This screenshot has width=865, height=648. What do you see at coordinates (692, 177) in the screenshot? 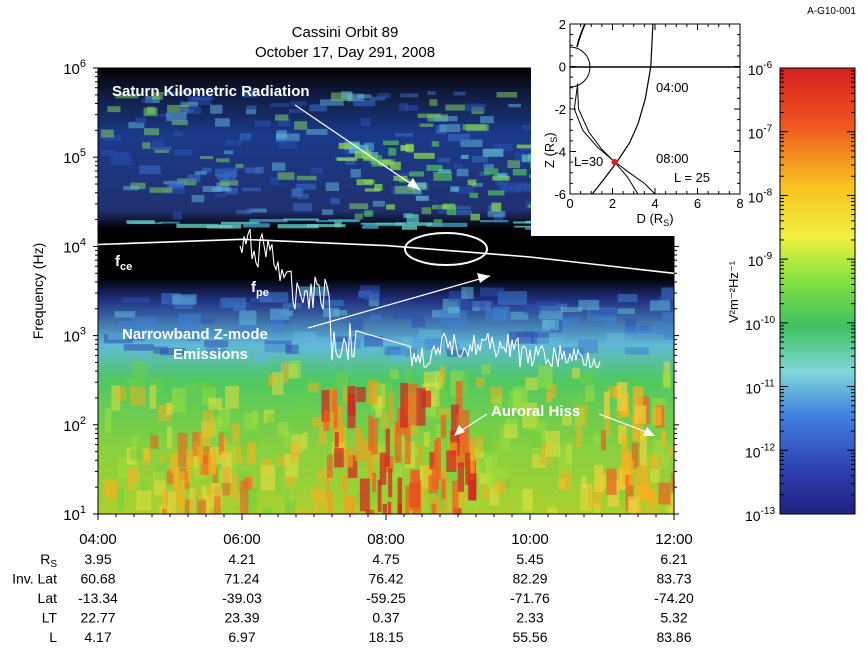
I see `inset-label-l25: L = 25` at bounding box center [692, 177].